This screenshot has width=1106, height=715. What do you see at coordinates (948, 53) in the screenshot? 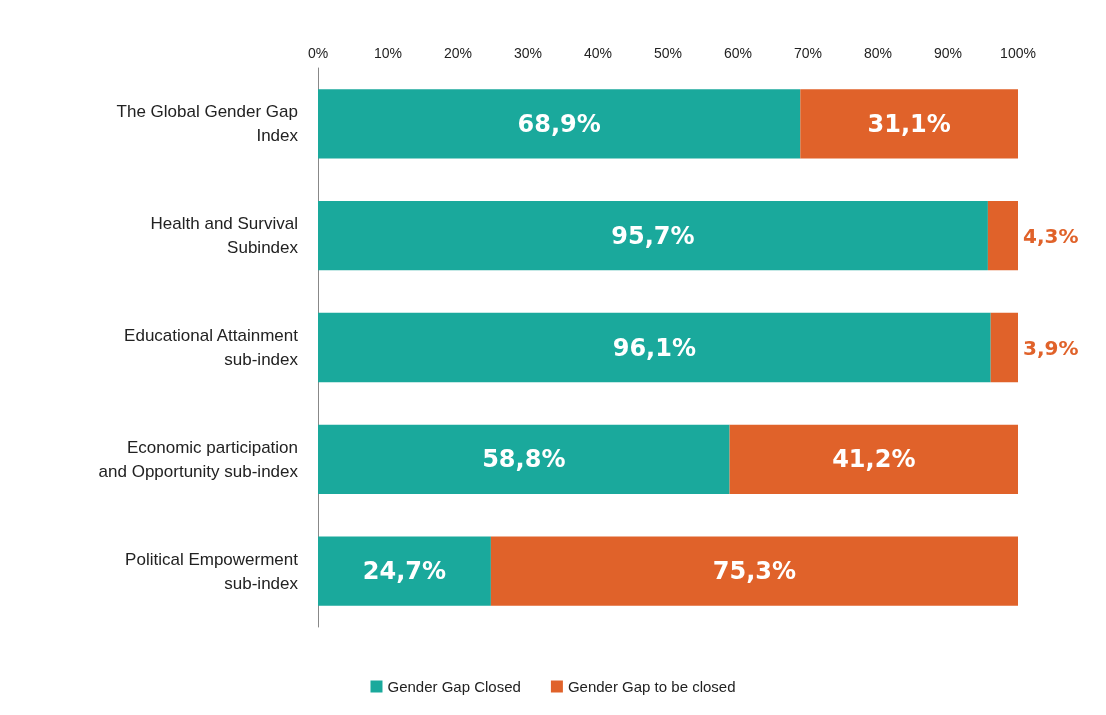
I see `x-tick-label: 90%` at bounding box center [948, 53].